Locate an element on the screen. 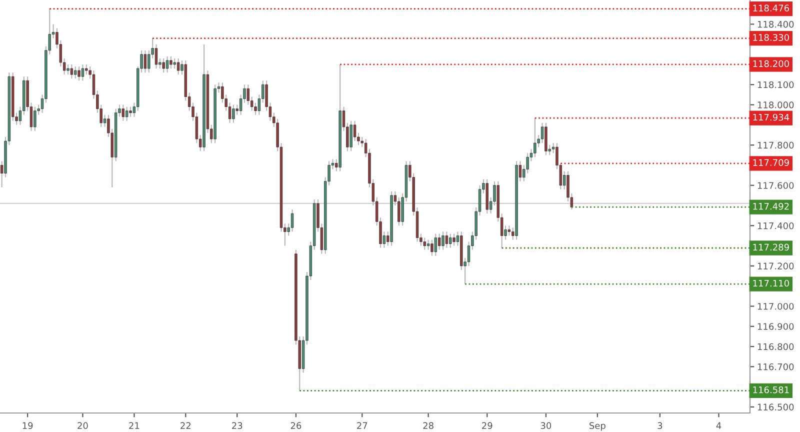  x-tick-label: 19 is located at coordinates (27, 426).